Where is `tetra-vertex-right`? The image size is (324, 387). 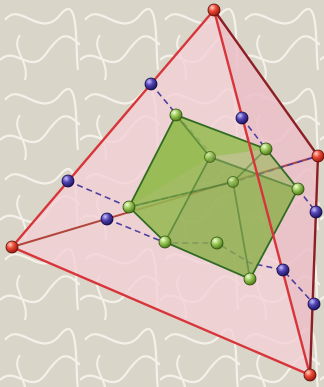 tetra-vertex-right is located at coordinates (317, 156).